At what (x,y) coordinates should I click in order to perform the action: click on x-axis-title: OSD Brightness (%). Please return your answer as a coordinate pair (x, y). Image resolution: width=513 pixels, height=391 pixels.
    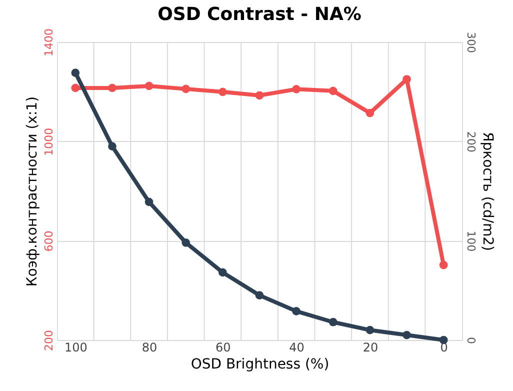
    Looking at the image, I should click on (260, 364).